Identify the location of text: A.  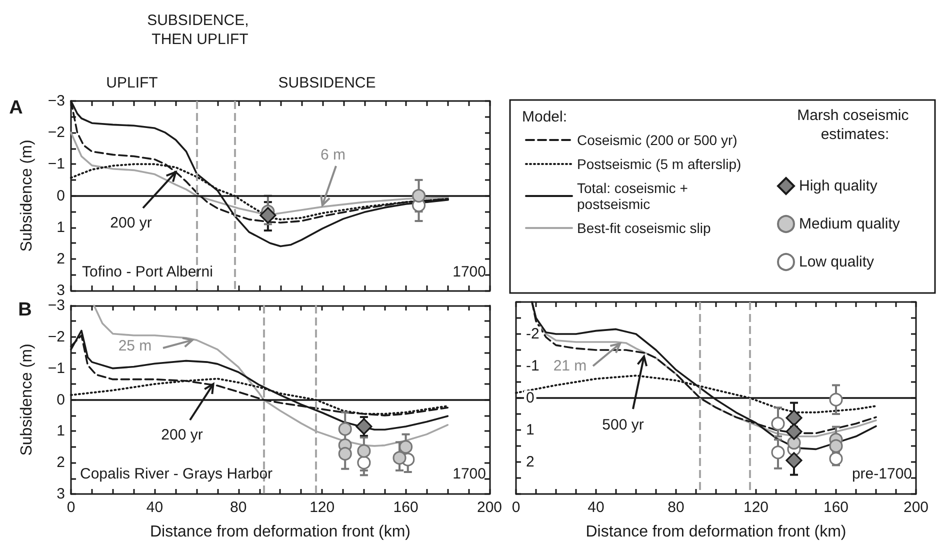
(16, 108).